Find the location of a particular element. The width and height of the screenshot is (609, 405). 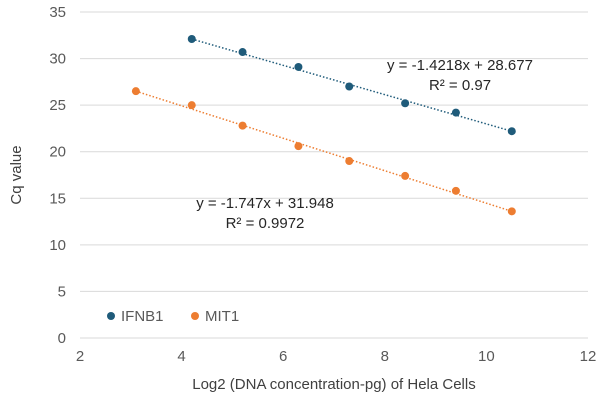

y-tick-label: 35 is located at coordinates (57, 12).